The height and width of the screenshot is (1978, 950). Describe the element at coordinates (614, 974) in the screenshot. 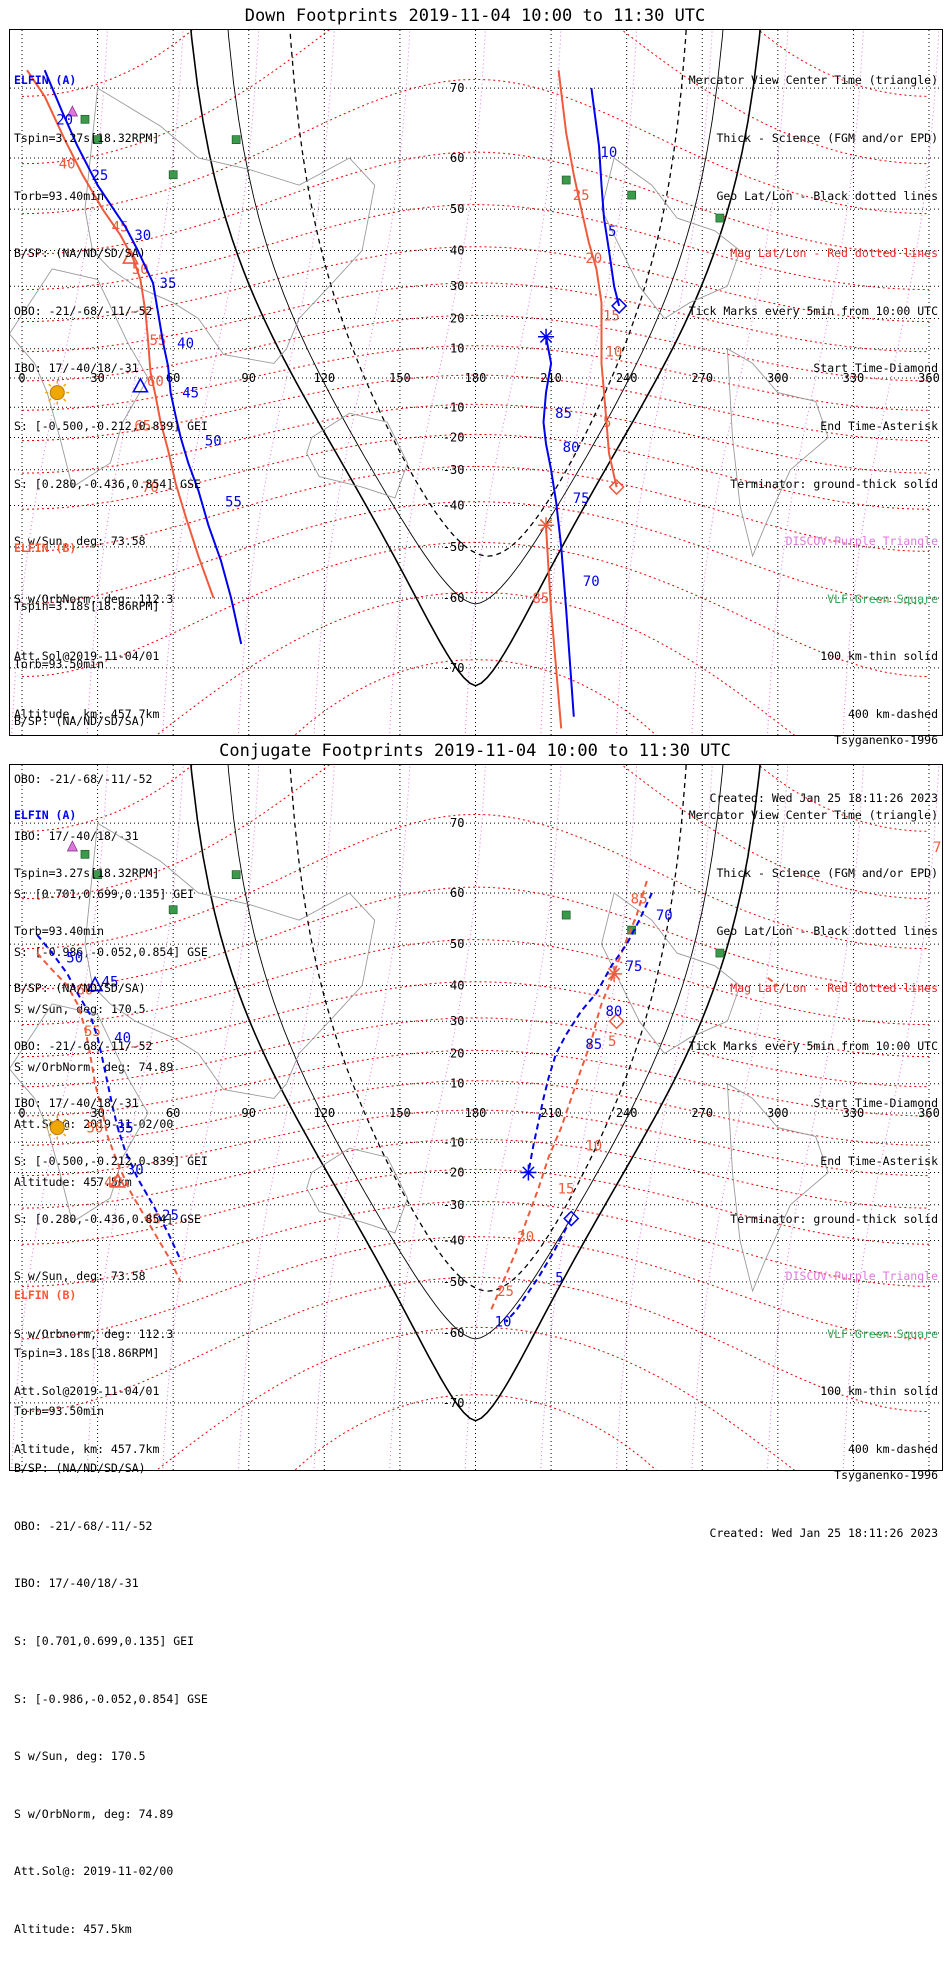

I see `elfin-b-pass2-end-asterisk` at that location.